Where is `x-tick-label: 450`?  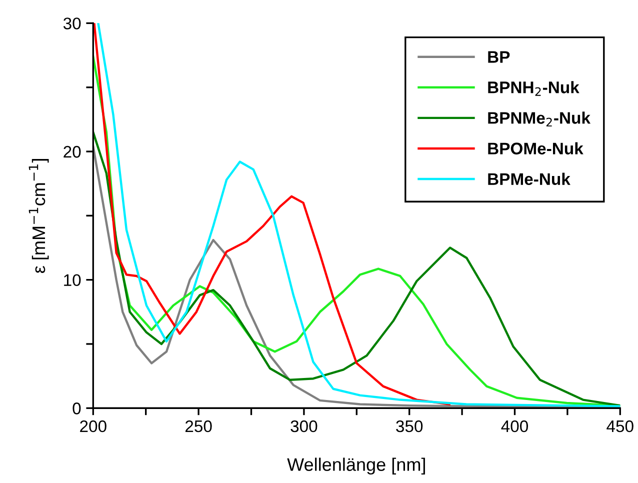
x-tick-label: 450 is located at coordinates (620, 426).